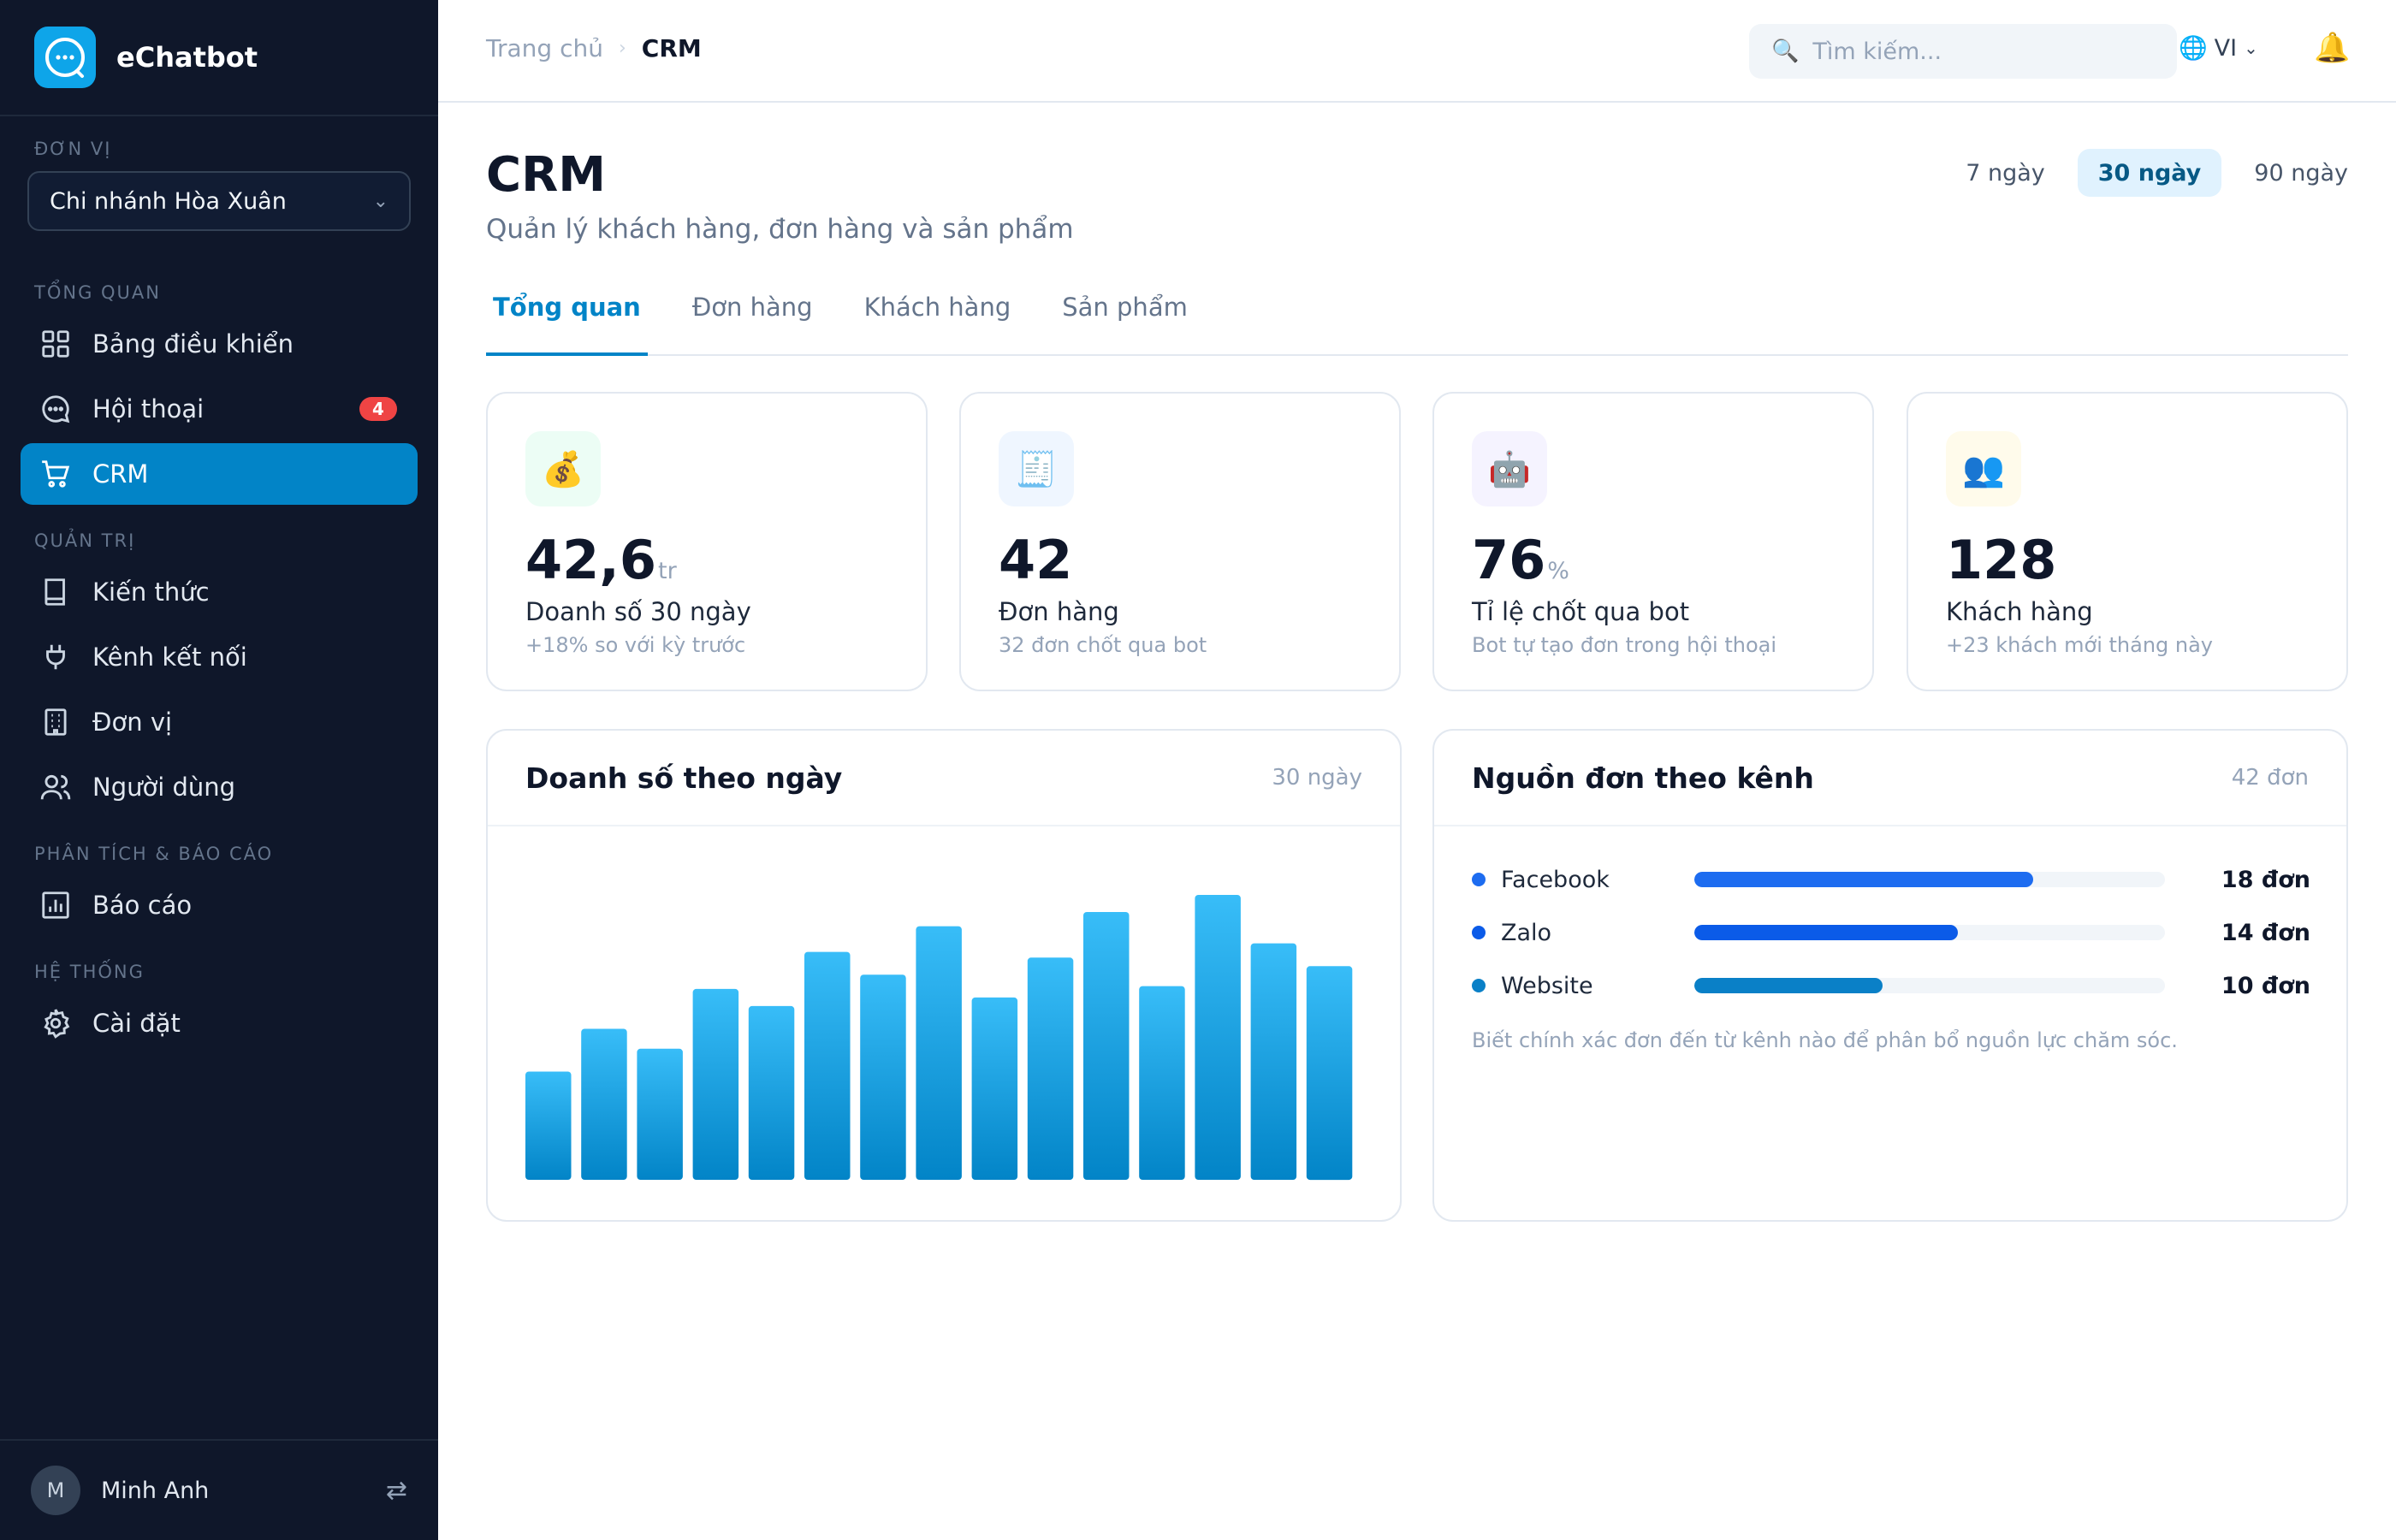 The image size is (2396, 1540). I want to click on language-select: 🌐 VI ⌄, so click(2218, 48).